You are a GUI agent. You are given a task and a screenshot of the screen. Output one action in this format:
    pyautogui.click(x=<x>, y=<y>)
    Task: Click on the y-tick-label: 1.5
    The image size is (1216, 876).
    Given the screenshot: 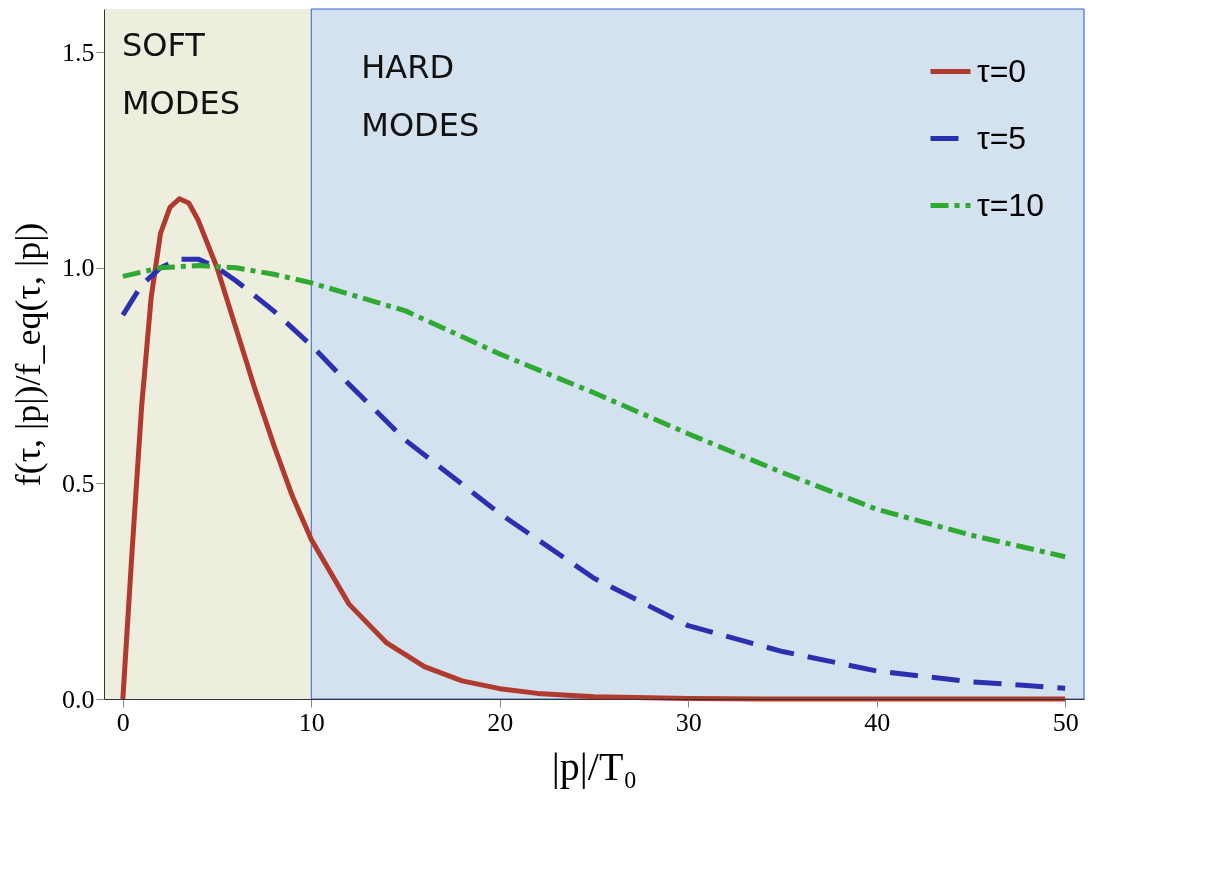 What is the action you would take?
    pyautogui.click(x=78, y=52)
    